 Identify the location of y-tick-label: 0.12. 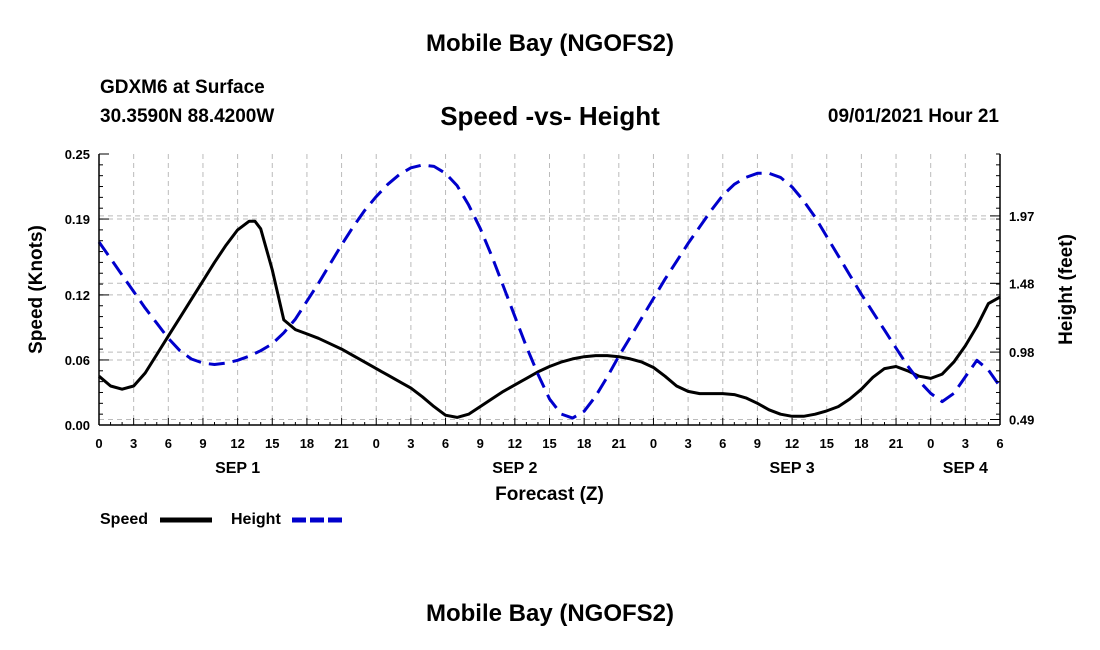
(77, 295).